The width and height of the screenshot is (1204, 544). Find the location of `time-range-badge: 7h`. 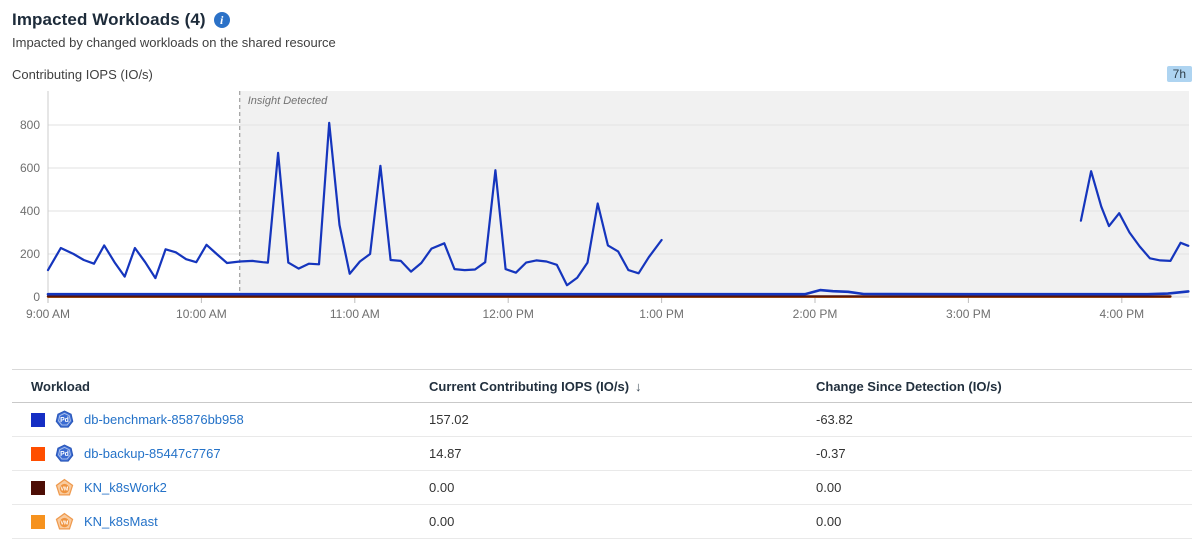

time-range-badge: 7h is located at coordinates (1179, 74).